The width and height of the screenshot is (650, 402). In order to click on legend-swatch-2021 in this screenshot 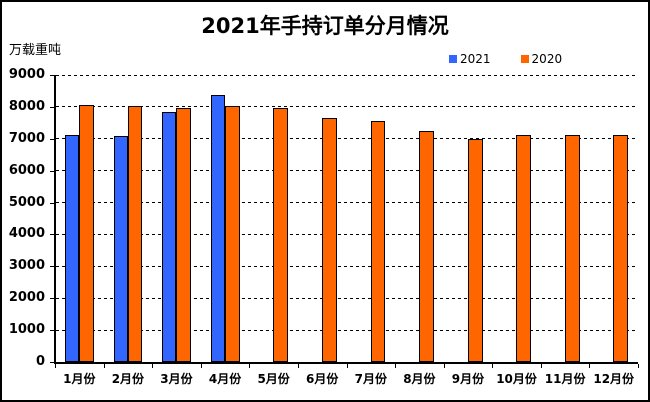, I will do `click(453, 59)`.